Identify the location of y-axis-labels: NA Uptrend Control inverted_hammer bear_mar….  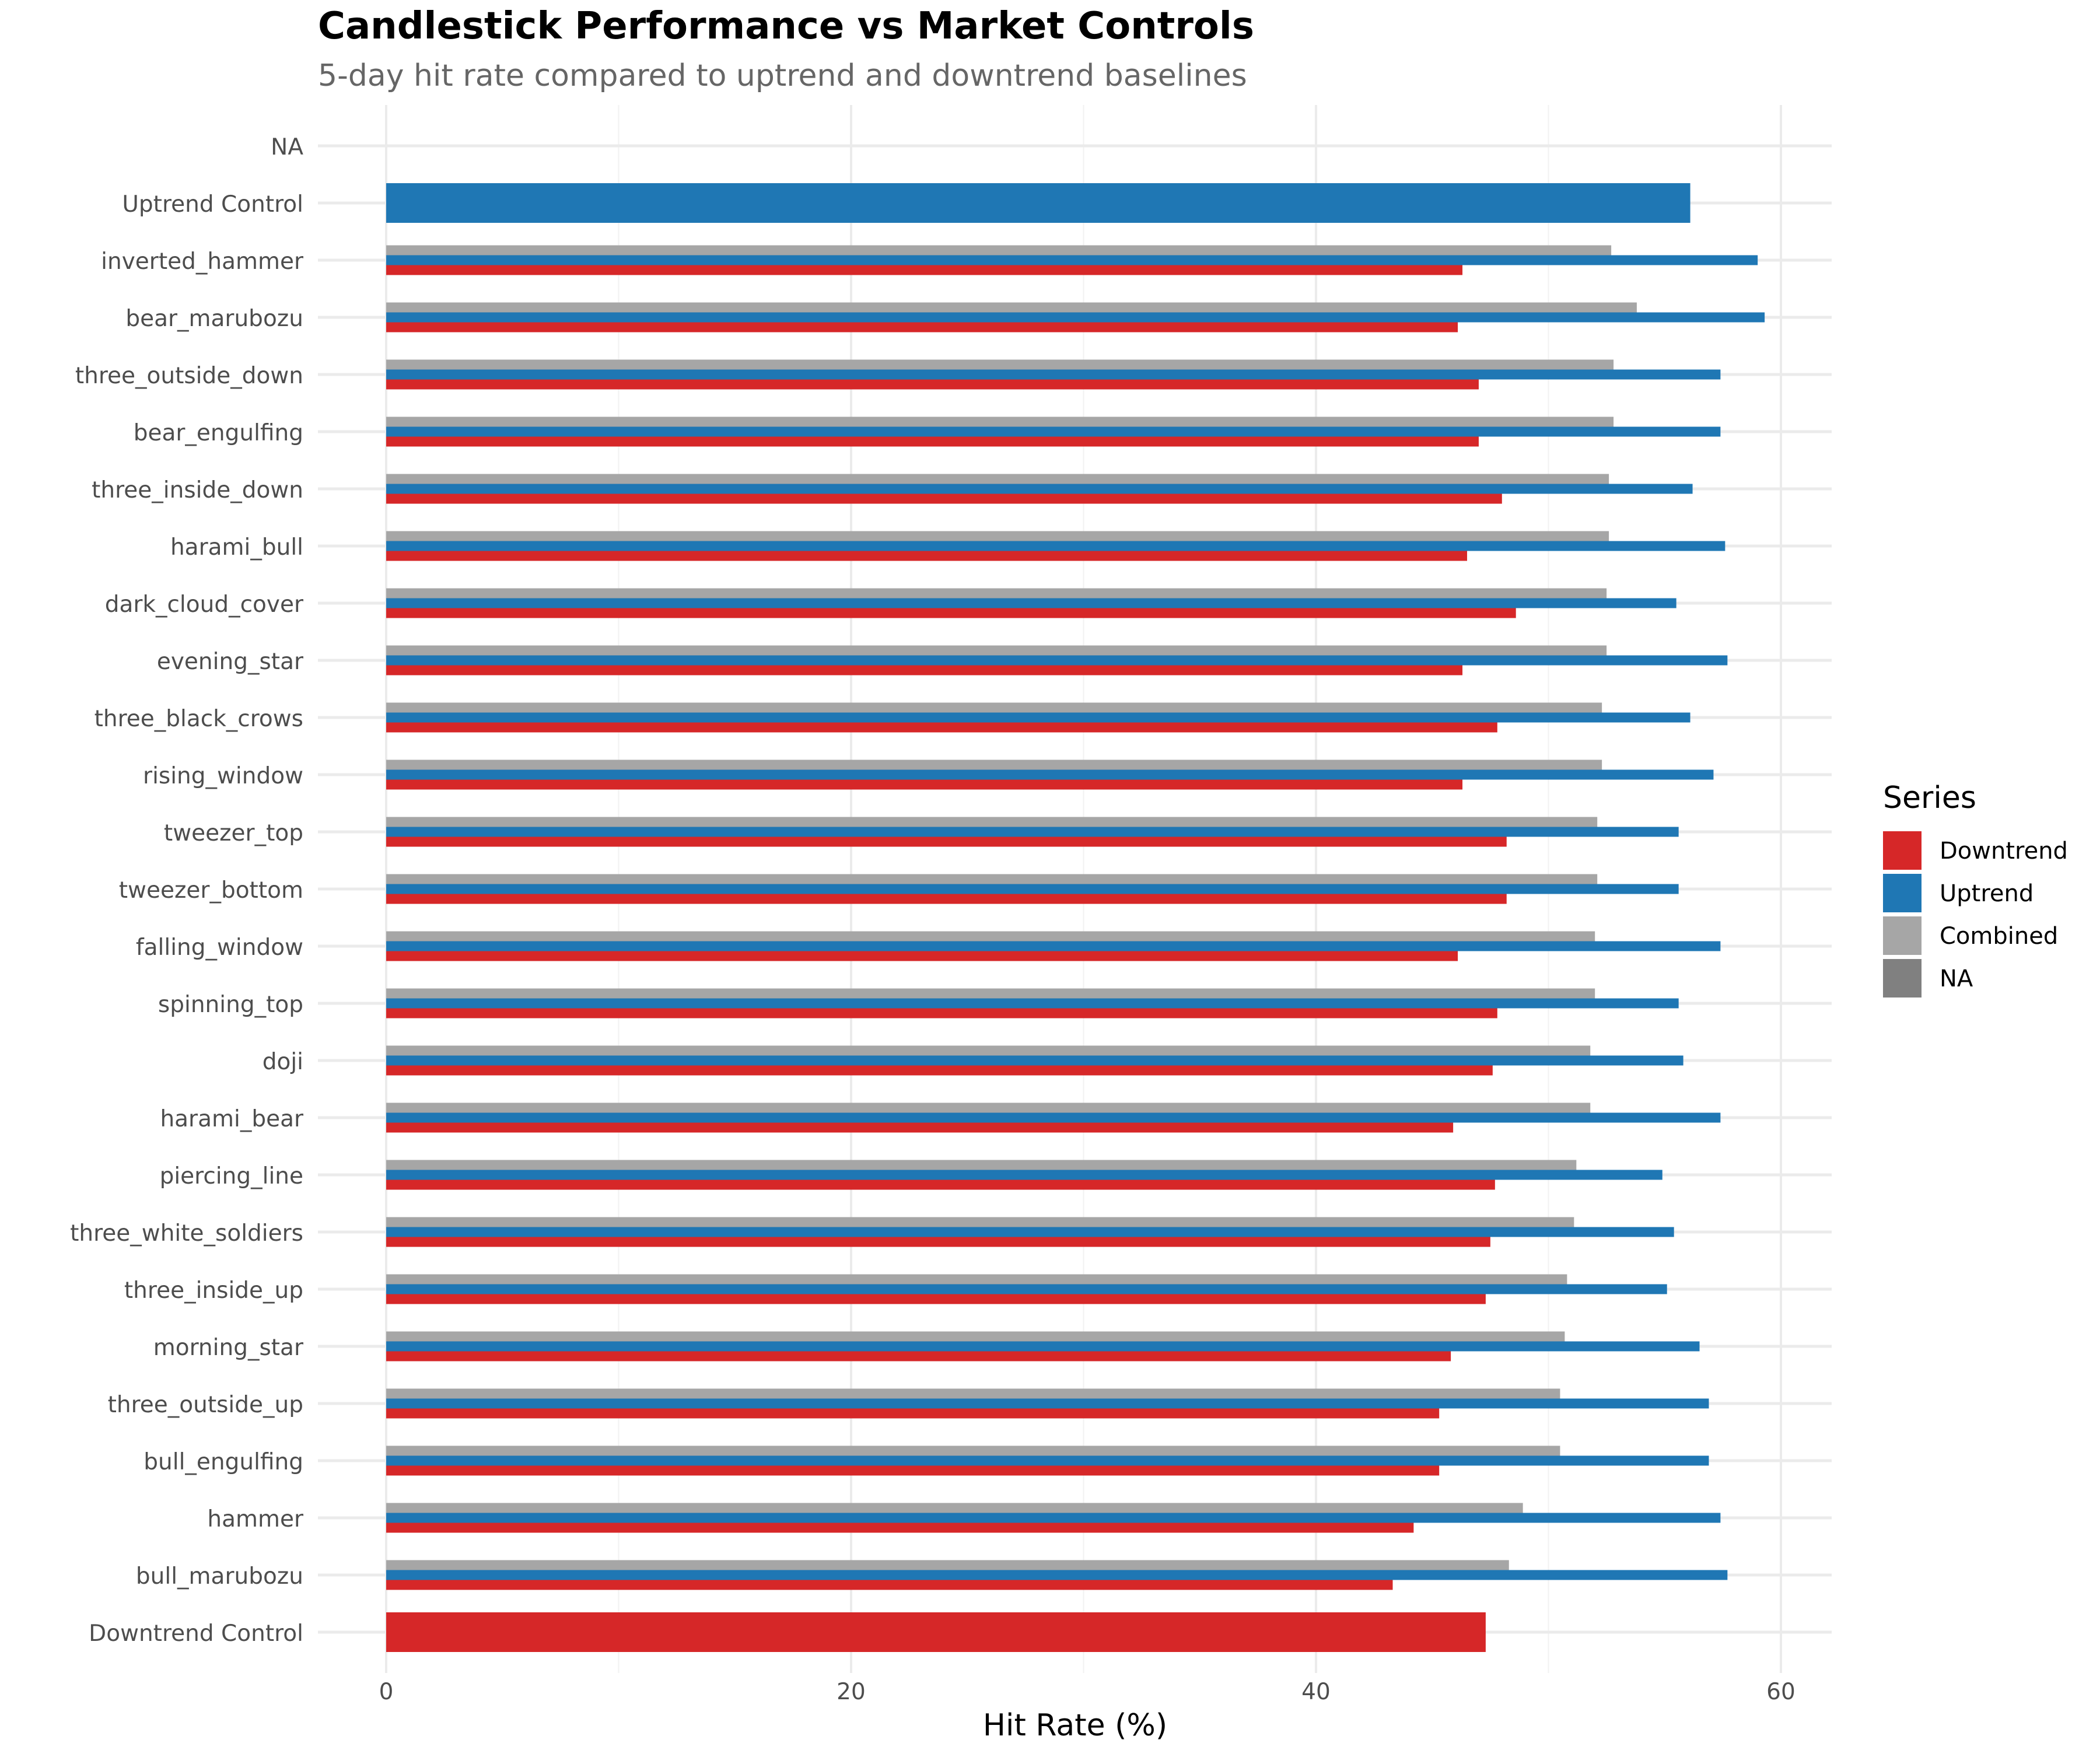
(187, 890).